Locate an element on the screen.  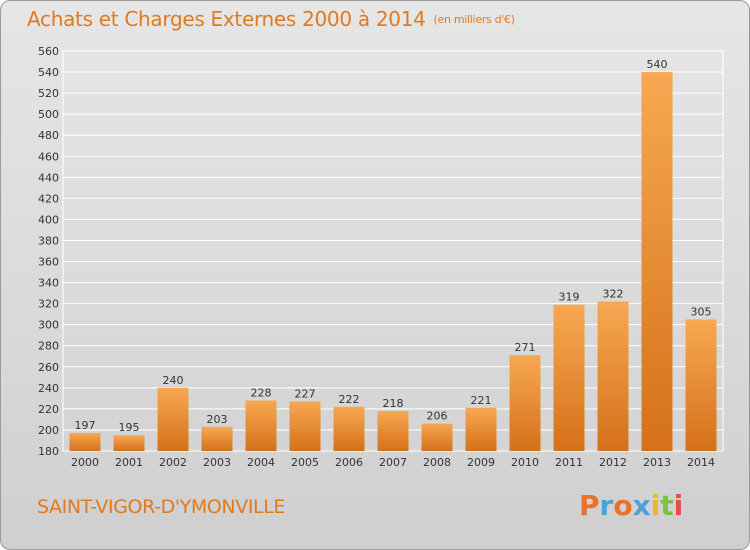
y-tick-label: 300 is located at coordinates (48, 325).